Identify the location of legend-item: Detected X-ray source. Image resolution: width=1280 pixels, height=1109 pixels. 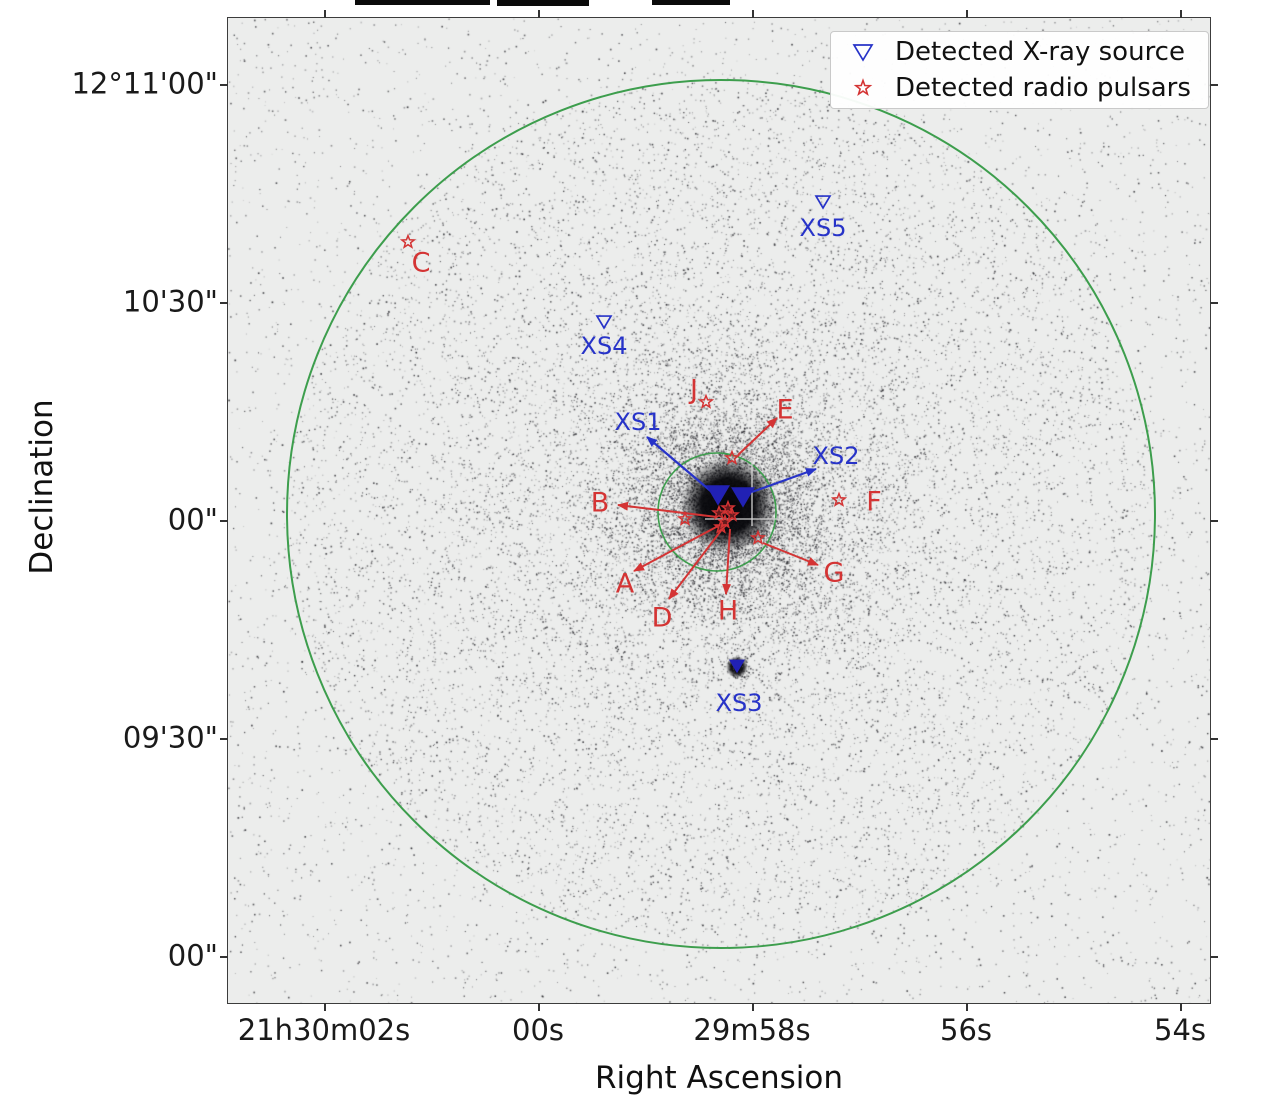
(1019, 52).